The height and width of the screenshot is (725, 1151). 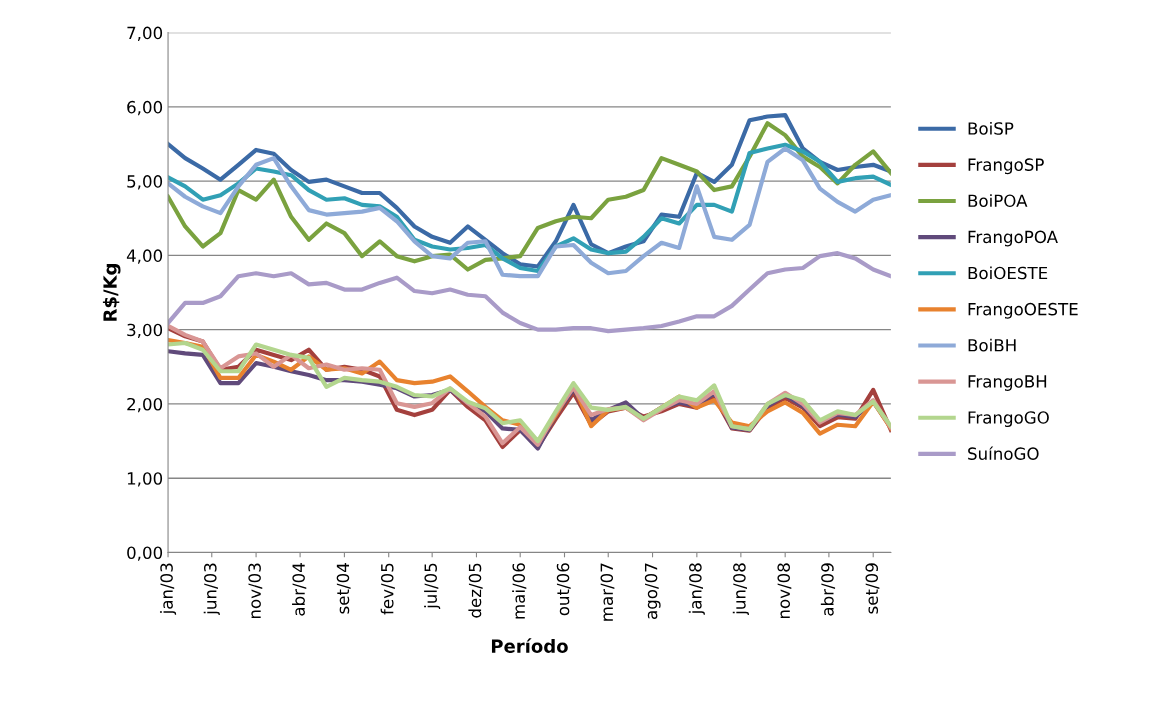 What do you see at coordinates (563, 589) in the screenshot?
I see `x-tick-label: out/06` at bounding box center [563, 589].